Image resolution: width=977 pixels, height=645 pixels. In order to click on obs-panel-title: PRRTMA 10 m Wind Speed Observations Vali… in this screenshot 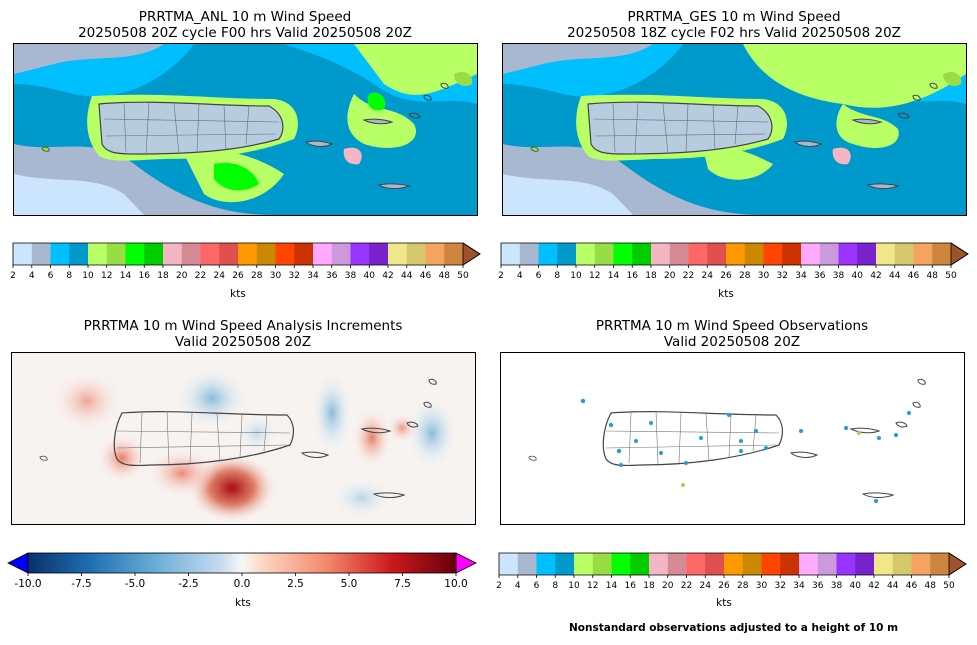, I will do `click(732, 334)`.